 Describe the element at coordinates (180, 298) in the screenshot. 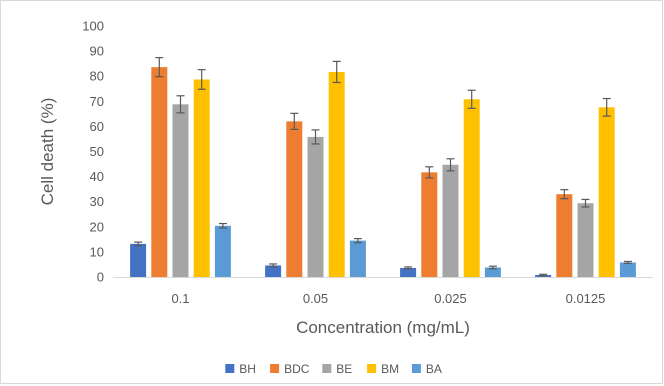

I see `x-tick-label: 0.1` at that location.